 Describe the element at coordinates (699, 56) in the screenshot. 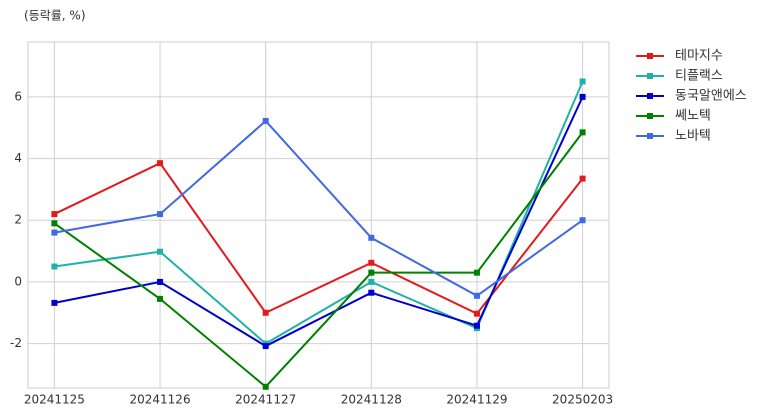

I see `legend-label: 테마지수` at that location.